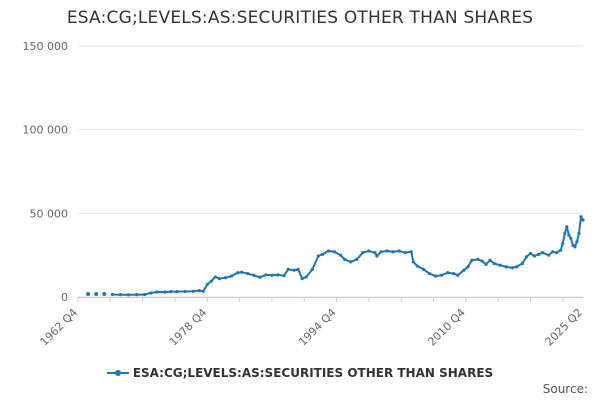 The height and width of the screenshot is (400, 600). I want to click on y-tick-label: 0, so click(64, 297).